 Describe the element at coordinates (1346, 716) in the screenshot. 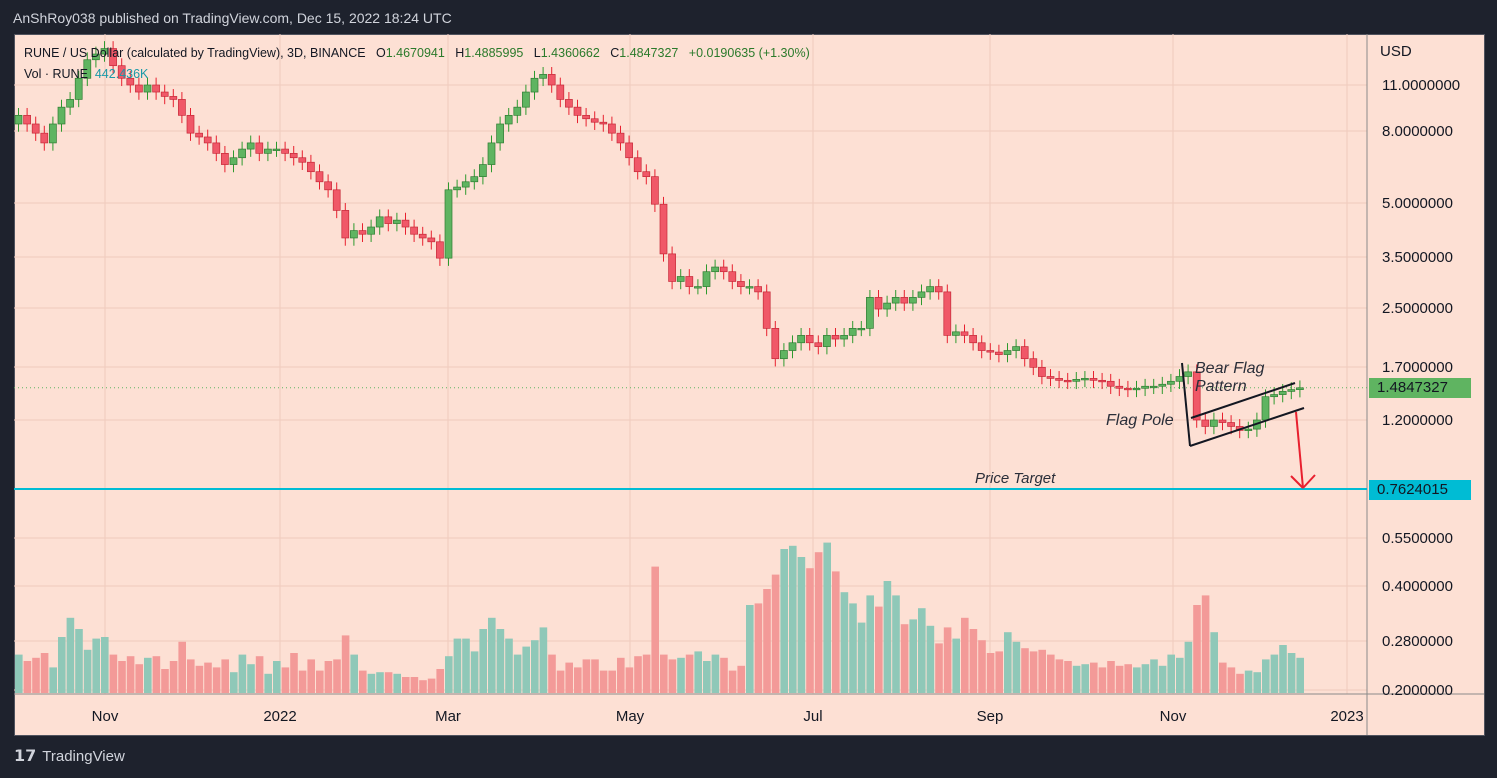

I see `time-axis-tick: 2023` at that location.